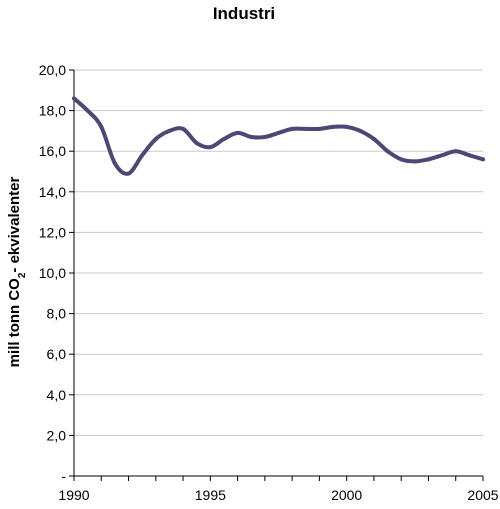  Describe the element at coordinates (52, 192) in the screenshot. I see `y-tick-label: 14,0` at that location.